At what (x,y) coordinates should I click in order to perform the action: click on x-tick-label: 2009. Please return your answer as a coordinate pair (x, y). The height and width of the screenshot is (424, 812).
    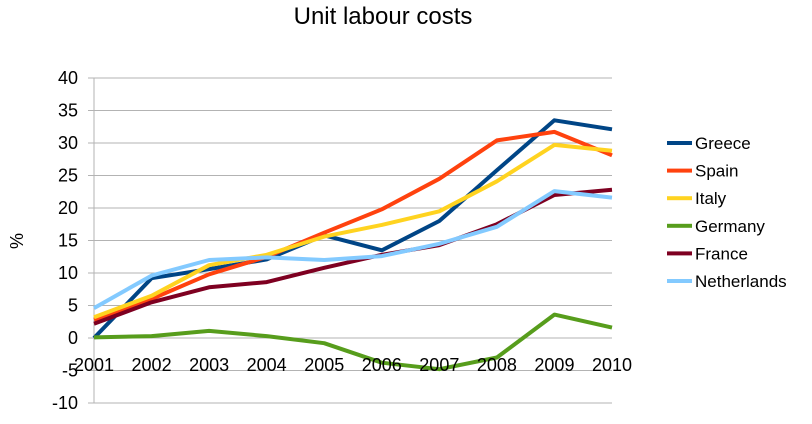
    Looking at the image, I should click on (554, 365).